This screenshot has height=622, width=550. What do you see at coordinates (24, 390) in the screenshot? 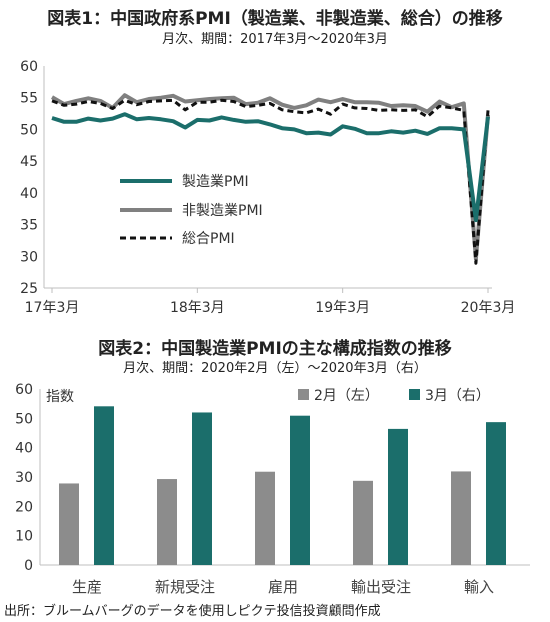
I see `chart2-y-tick-label: 60` at bounding box center [24, 390].